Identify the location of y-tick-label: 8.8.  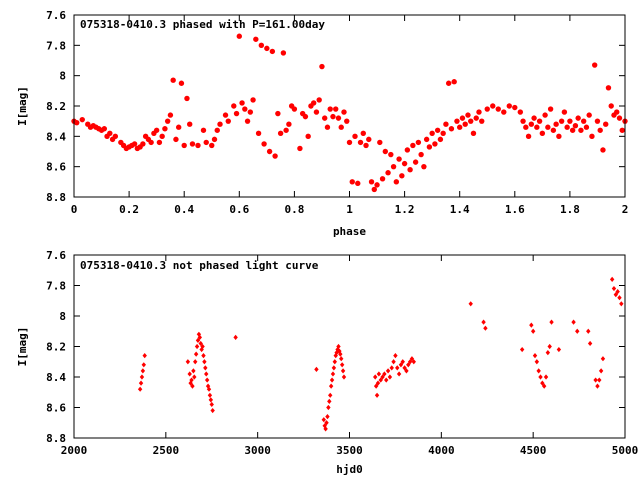
(56, 438).